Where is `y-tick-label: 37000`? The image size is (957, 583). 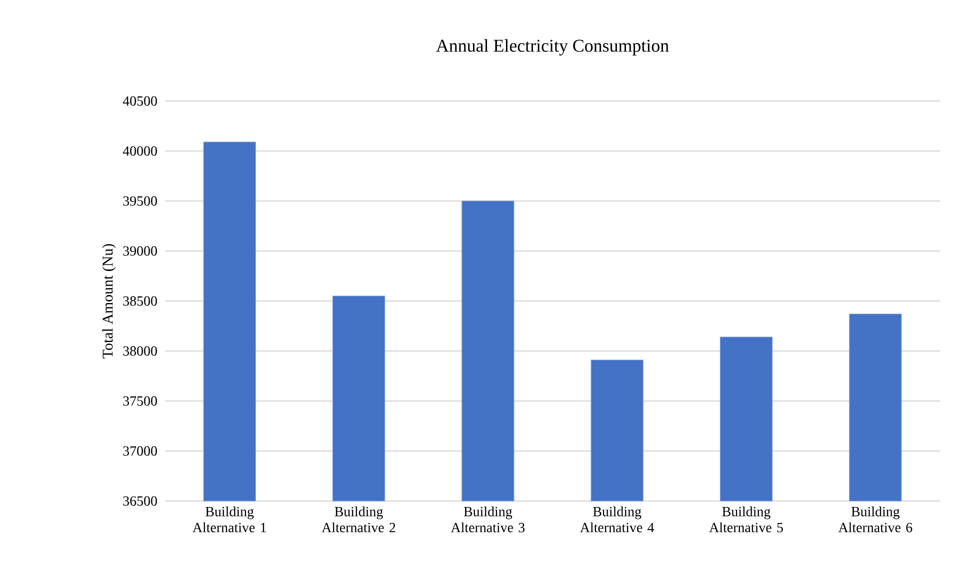 y-tick-label: 37000 is located at coordinates (140, 451).